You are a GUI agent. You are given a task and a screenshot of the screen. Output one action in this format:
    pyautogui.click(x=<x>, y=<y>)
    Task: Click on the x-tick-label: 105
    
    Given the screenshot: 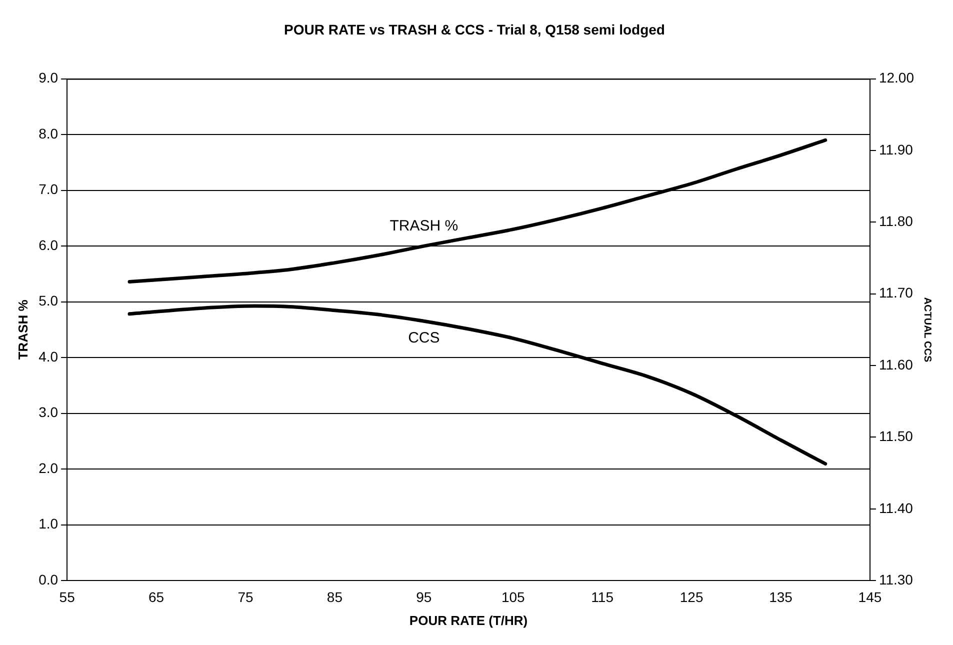 What is the action you would take?
    pyautogui.click(x=513, y=596)
    